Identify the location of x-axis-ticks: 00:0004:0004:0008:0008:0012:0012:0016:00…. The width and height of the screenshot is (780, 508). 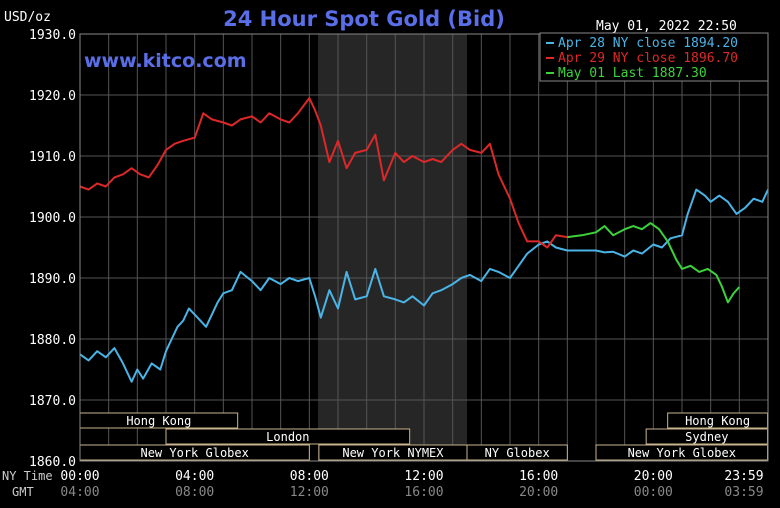
(411, 484).